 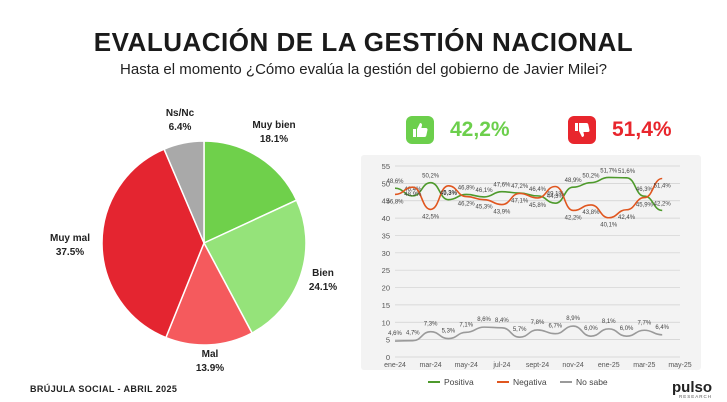 What do you see at coordinates (386, 218) in the screenshot?
I see `y-tick-label: 40` at bounding box center [386, 218].